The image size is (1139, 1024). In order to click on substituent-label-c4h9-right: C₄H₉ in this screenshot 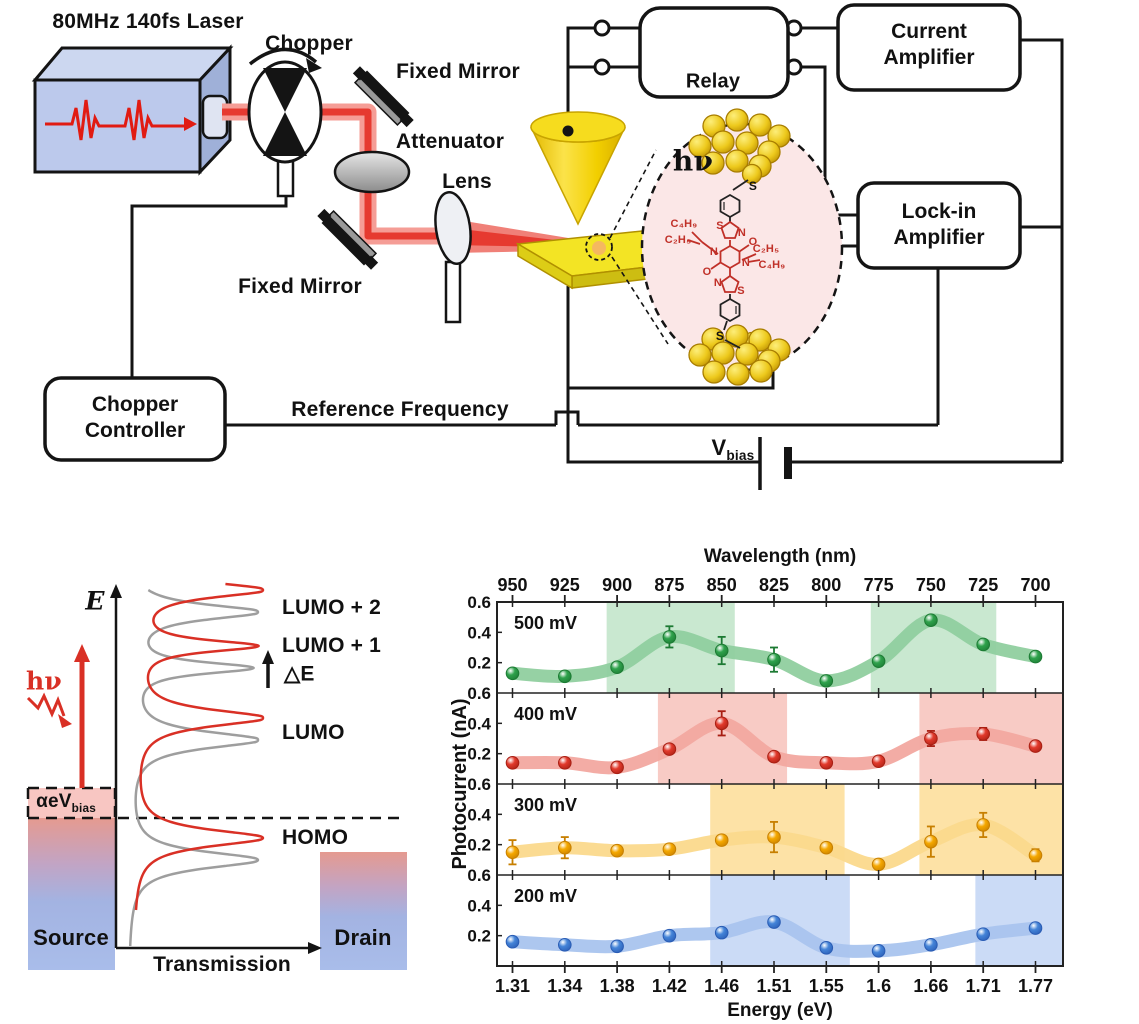, I will do `click(772, 265)`.